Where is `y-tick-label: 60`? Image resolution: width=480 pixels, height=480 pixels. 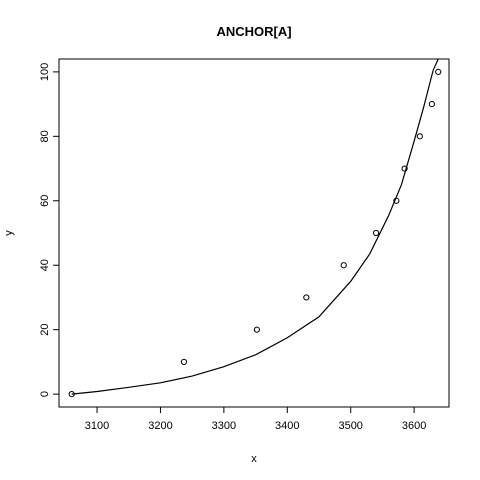
y-tick-label: 60 is located at coordinates (45, 201).